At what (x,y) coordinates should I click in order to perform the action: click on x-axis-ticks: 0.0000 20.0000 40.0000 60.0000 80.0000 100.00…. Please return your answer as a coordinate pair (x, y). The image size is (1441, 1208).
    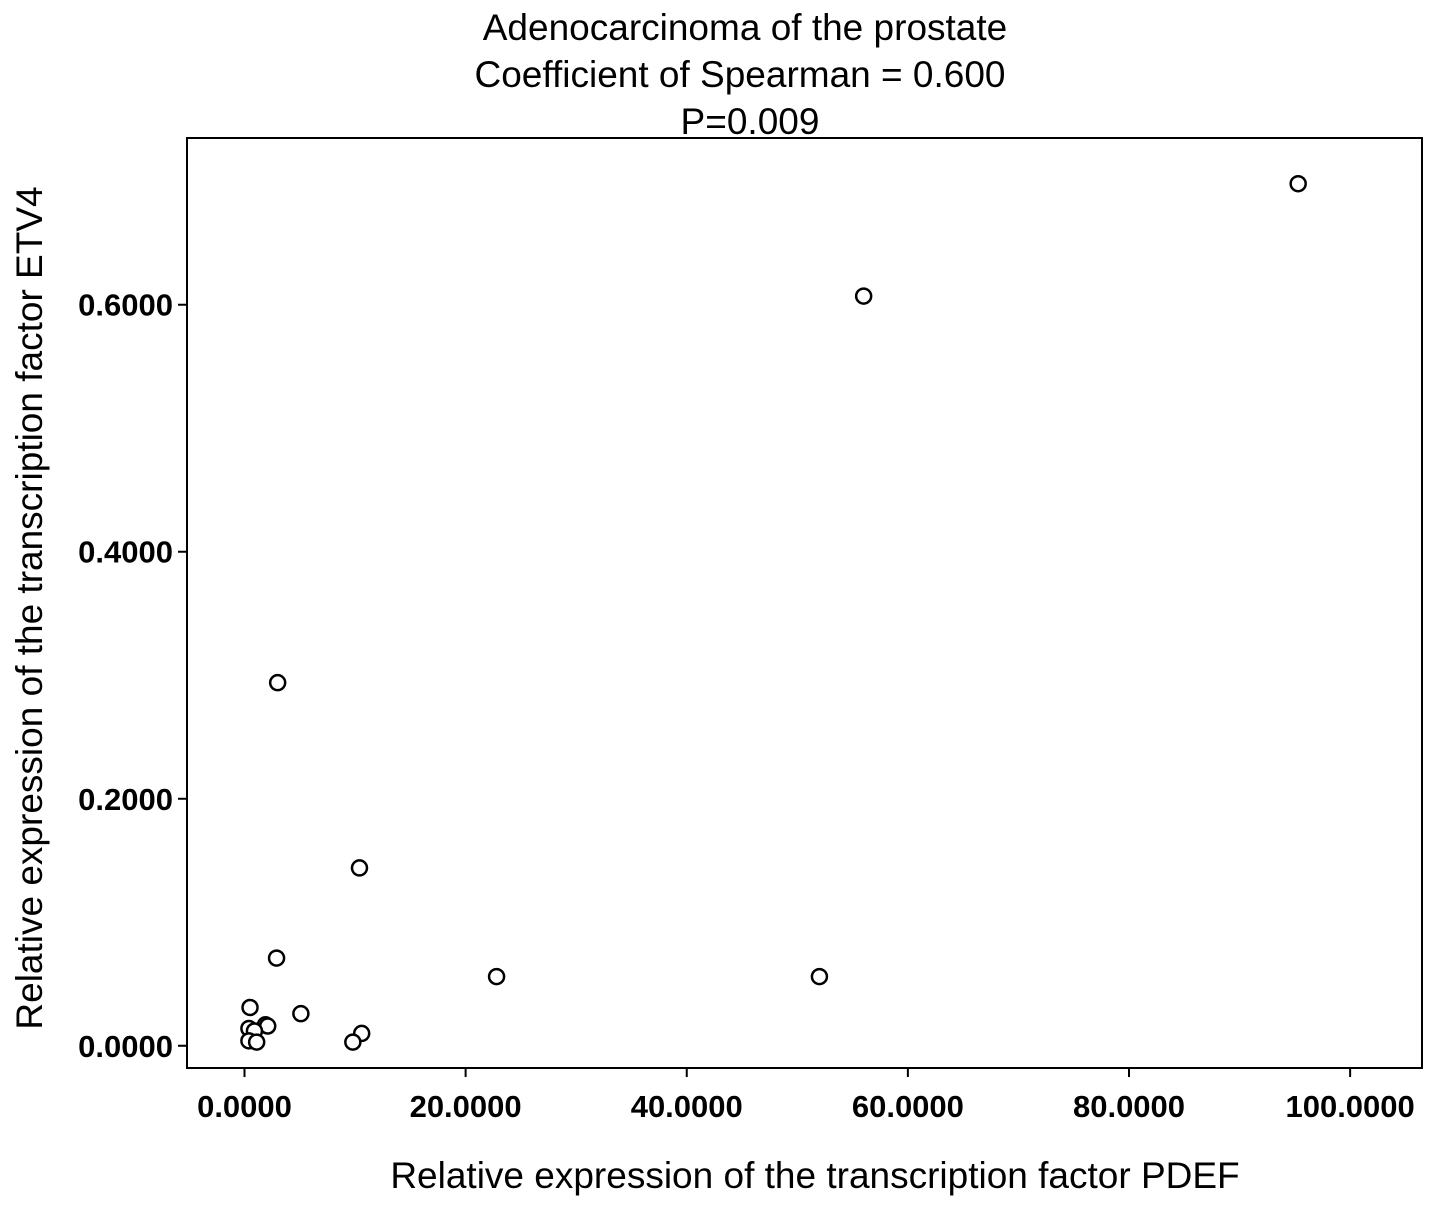
    Looking at the image, I should click on (806, 1096).